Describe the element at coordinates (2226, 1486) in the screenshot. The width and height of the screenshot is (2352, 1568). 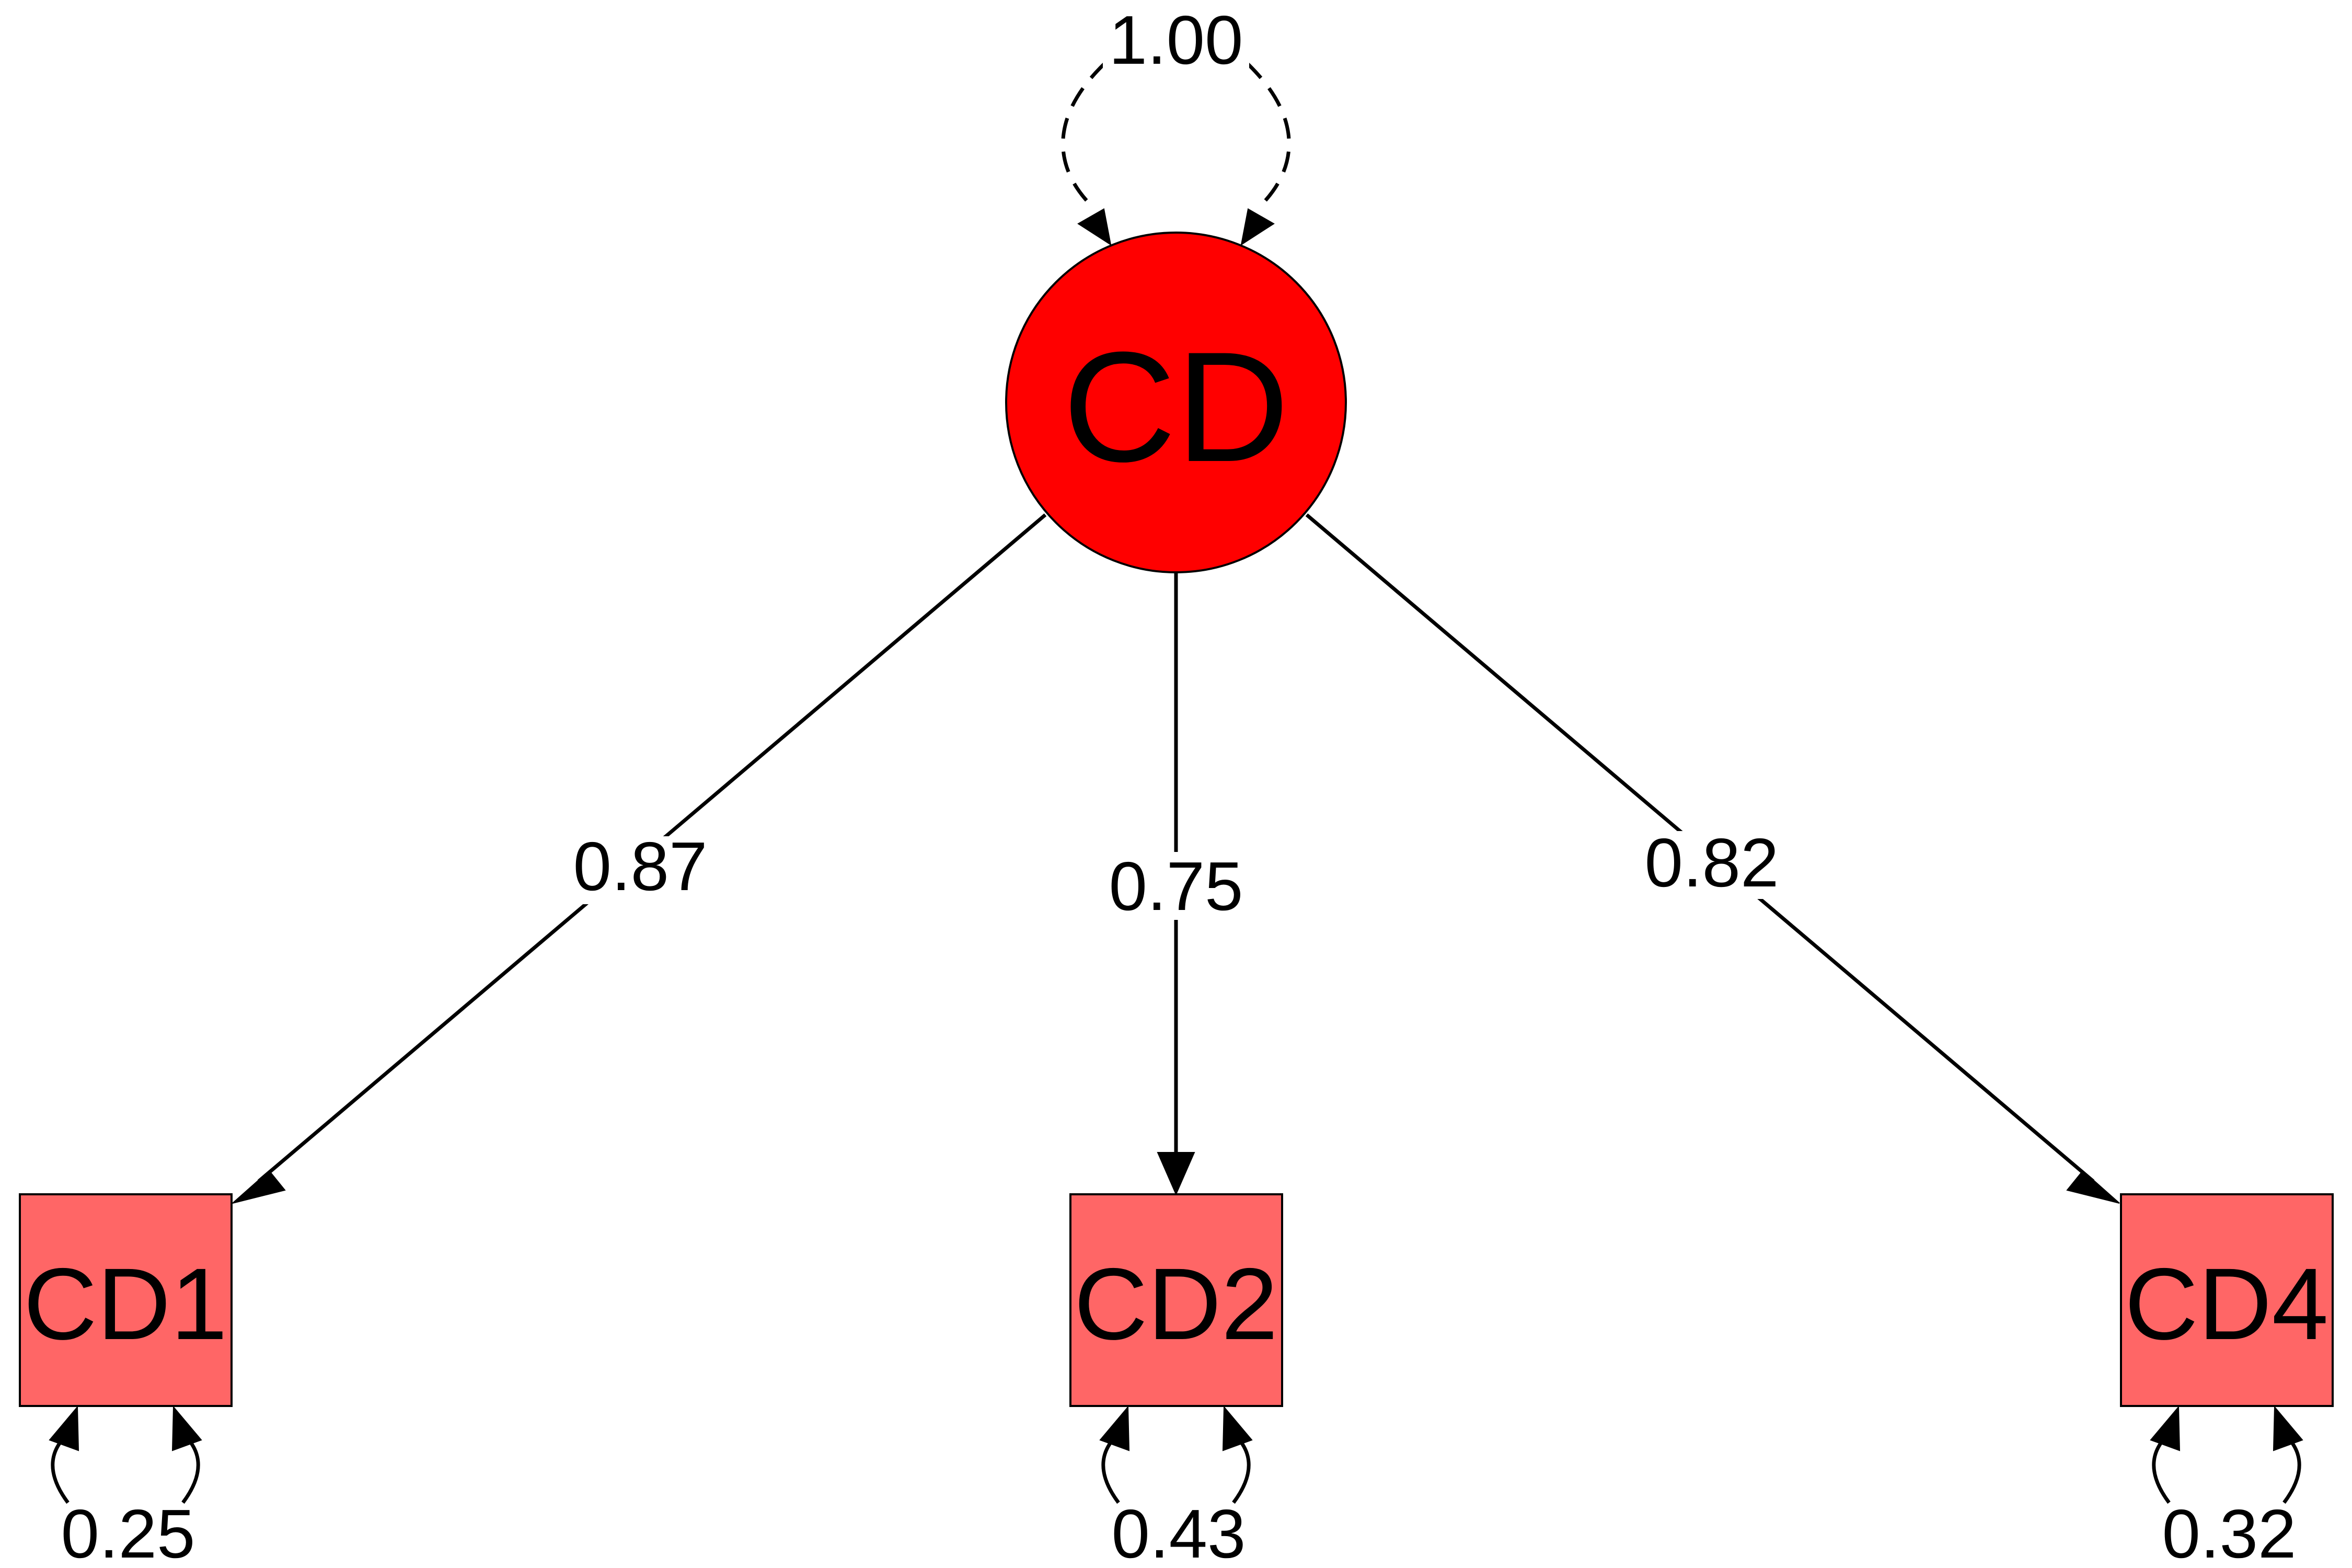
I see `residual-loop-cd4: 0.32` at that location.